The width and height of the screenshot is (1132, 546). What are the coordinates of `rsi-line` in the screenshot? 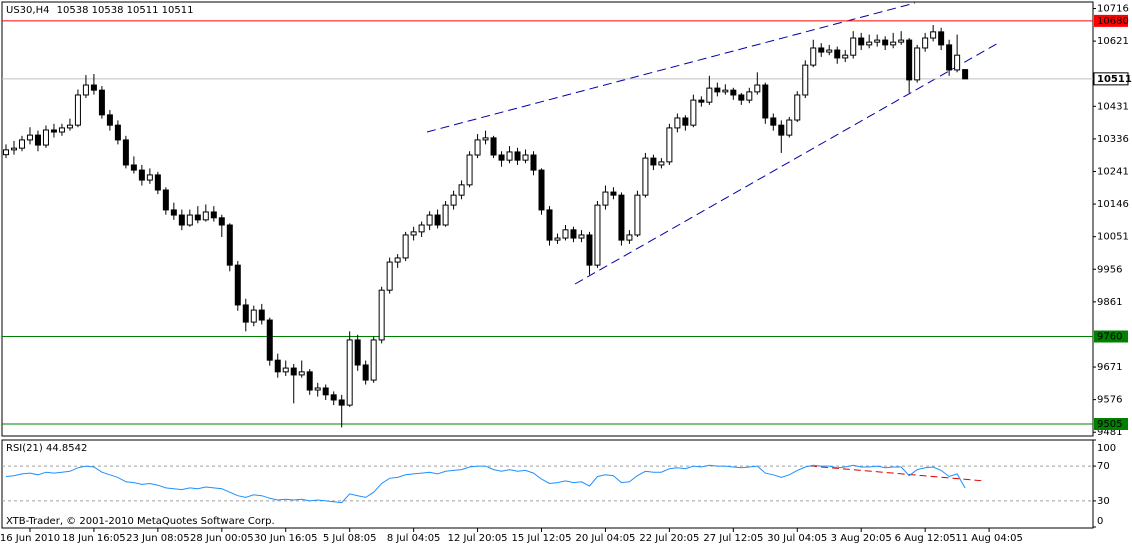 It's located at (485, 484).